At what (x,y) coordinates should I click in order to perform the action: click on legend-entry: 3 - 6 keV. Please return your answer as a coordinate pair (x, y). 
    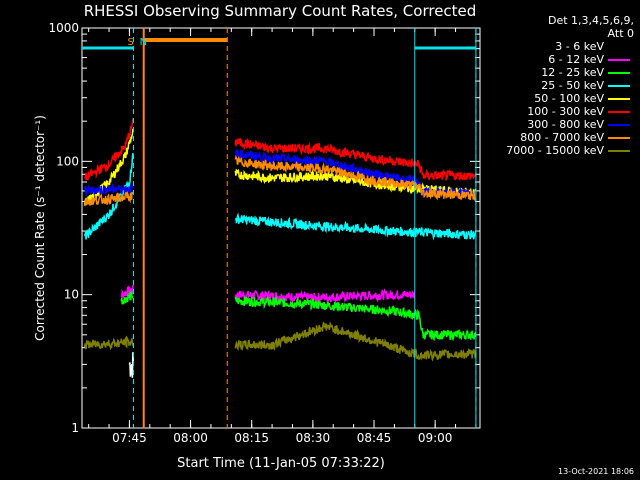
    Looking at the image, I should click on (559, 46).